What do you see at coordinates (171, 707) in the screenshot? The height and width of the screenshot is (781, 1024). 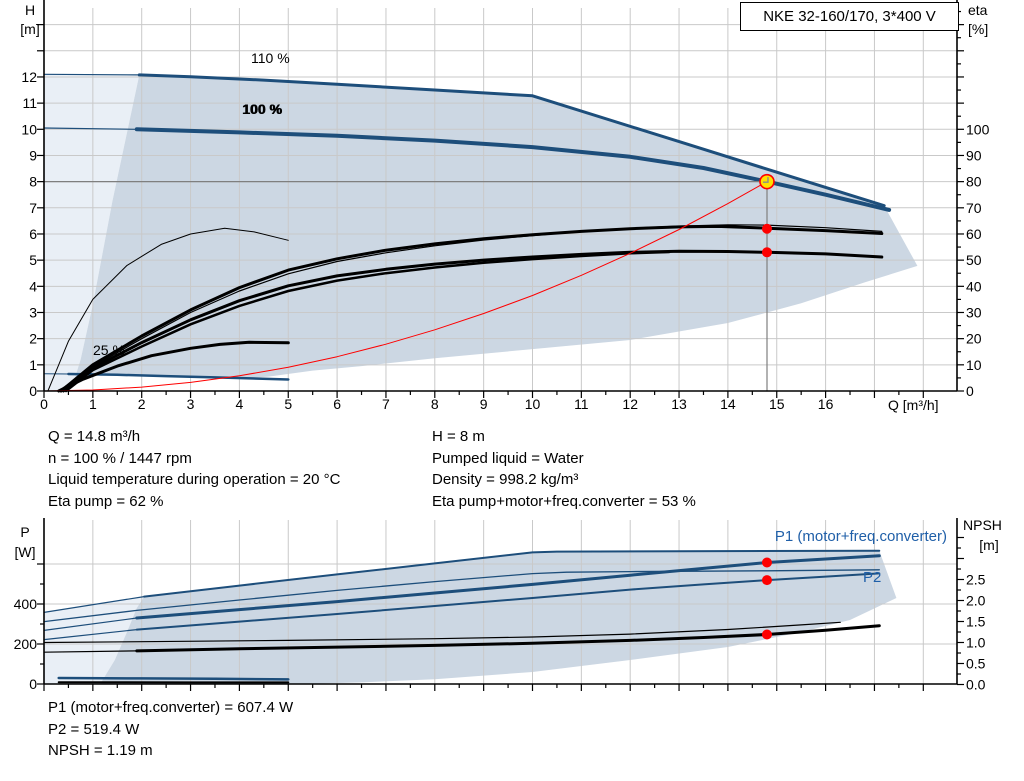 I see `readout-line-p1: P1 (motor+freq.converter) = 607.4 W` at bounding box center [171, 707].